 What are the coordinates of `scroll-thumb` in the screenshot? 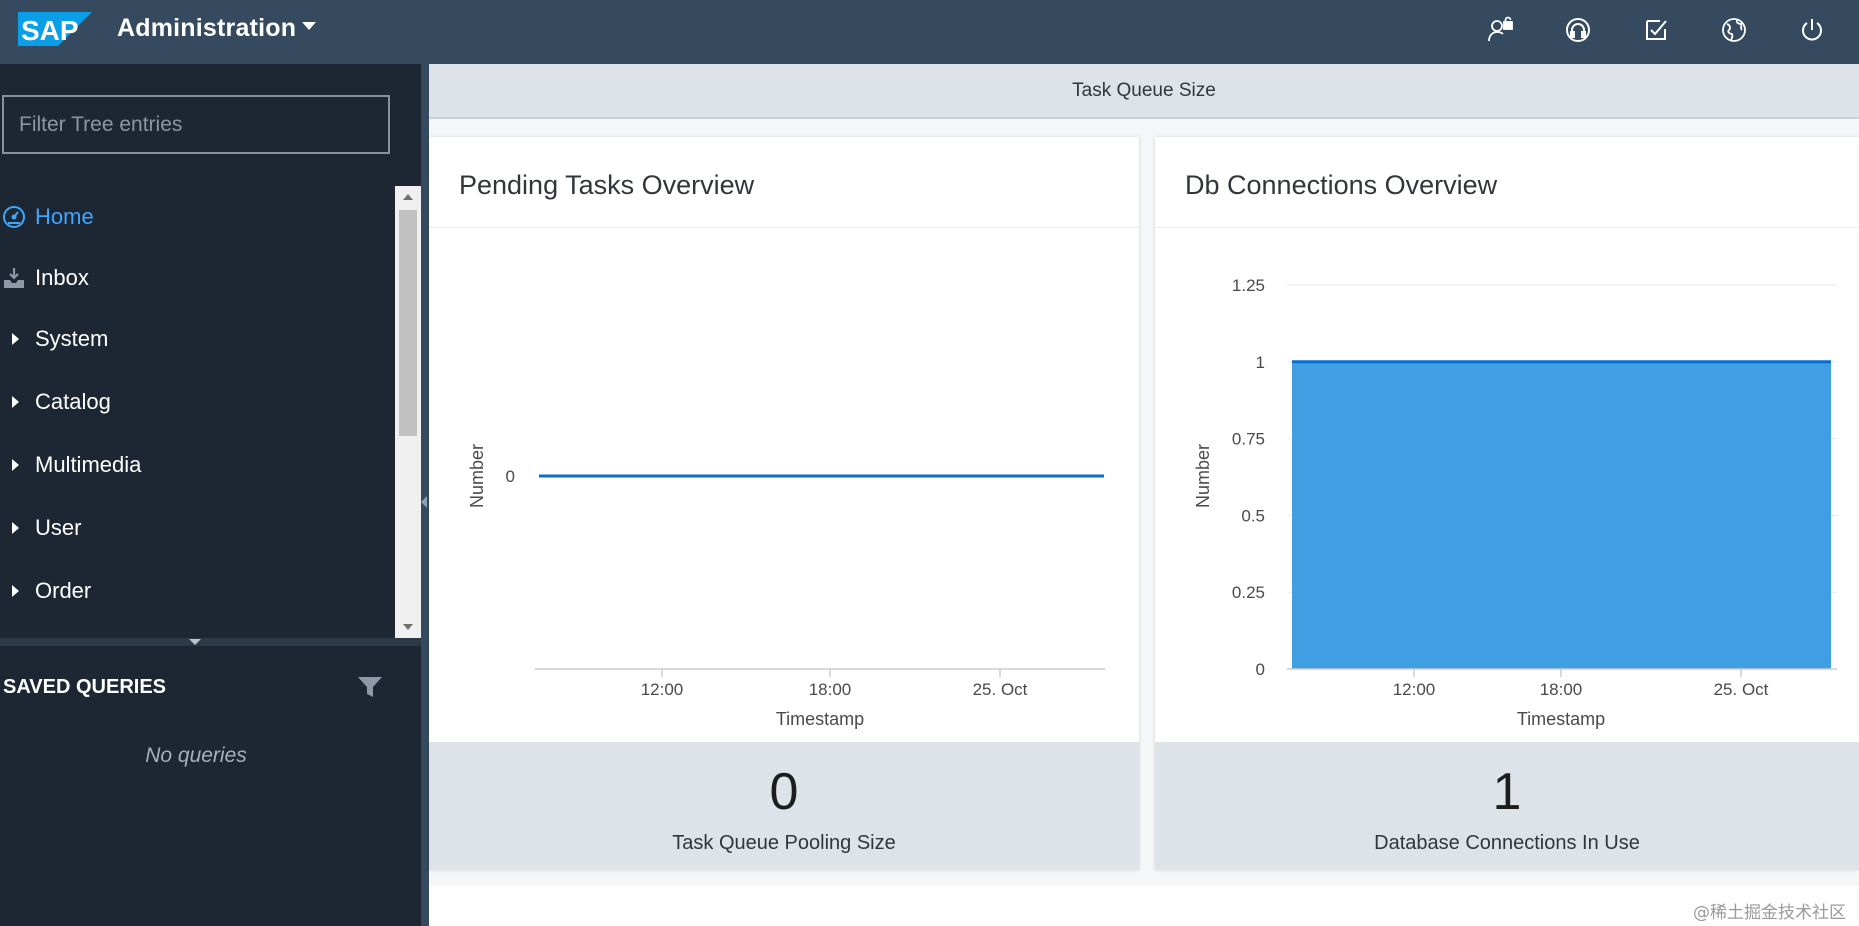 It's located at (408, 323).